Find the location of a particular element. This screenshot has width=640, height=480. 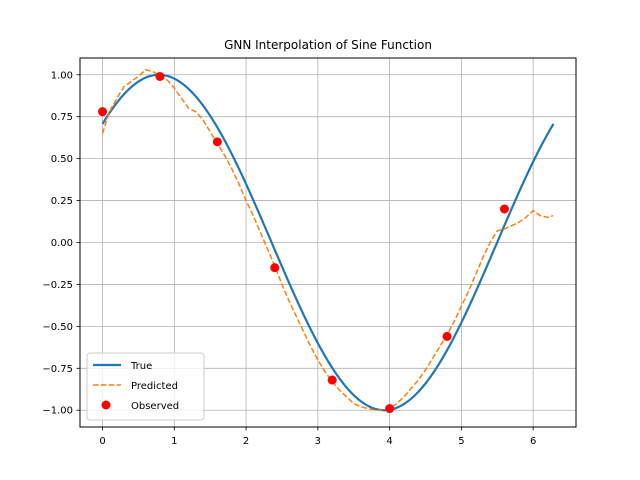

x-tick-label: 0 is located at coordinates (102, 441).